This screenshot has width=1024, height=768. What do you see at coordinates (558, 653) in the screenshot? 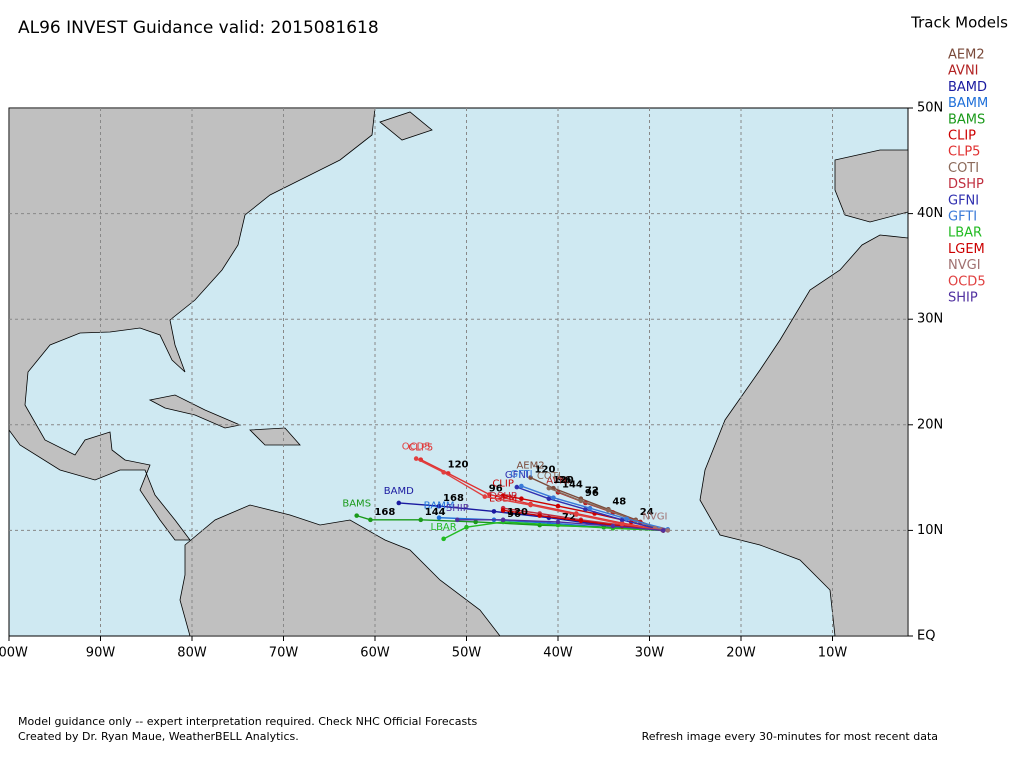
I see `x-tick-label: 40W` at bounding box center [558, 653].